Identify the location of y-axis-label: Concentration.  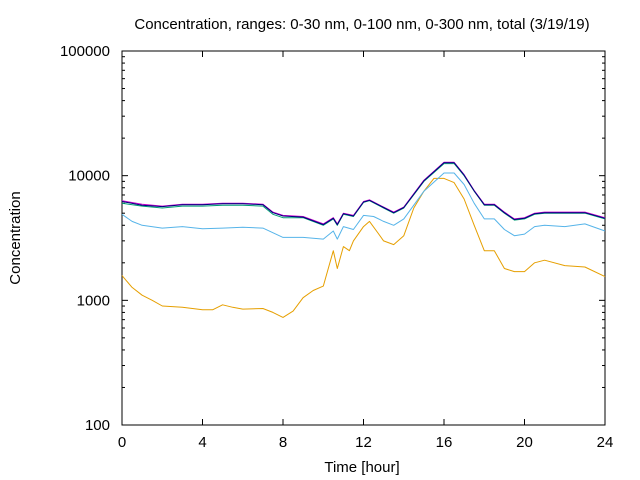
(15, 237).